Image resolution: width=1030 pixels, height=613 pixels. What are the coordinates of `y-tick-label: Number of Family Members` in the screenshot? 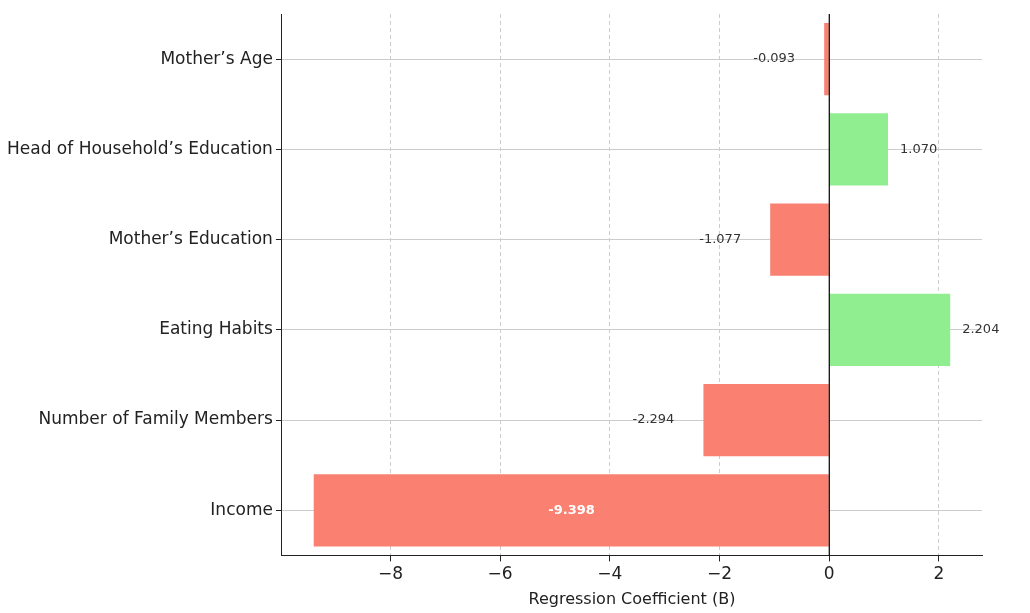 It's located at (156, 418).